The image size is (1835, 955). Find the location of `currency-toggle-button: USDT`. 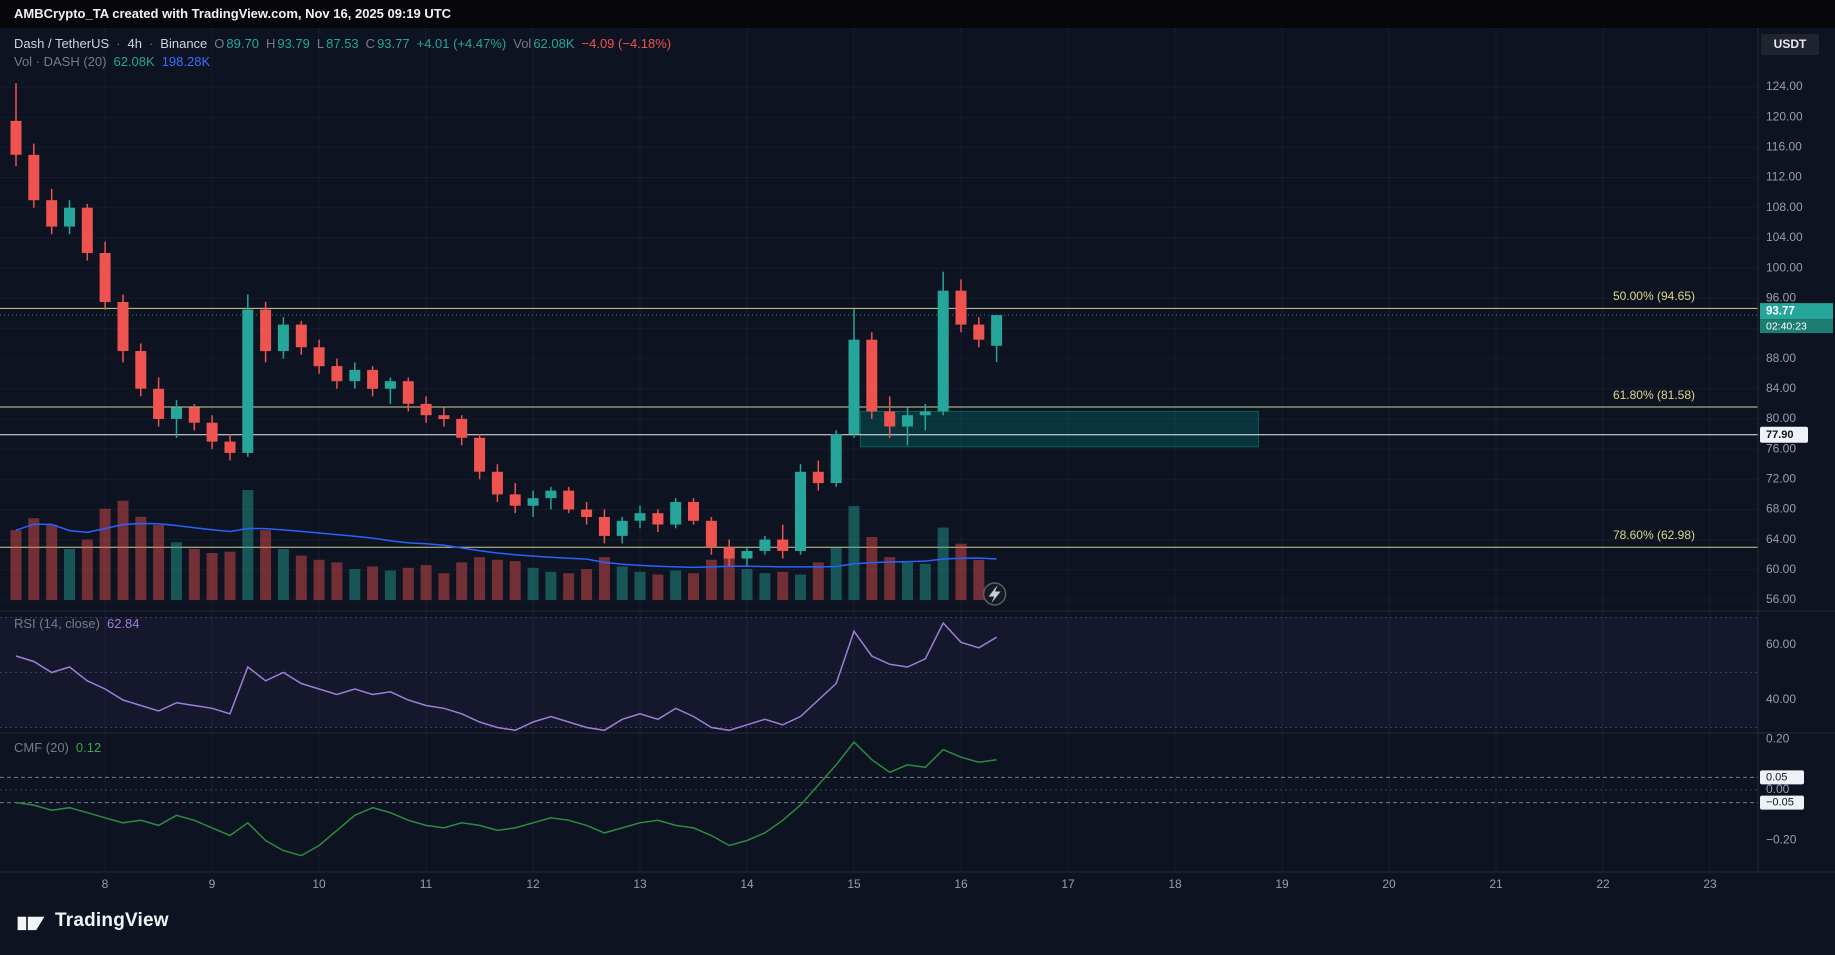

currency-toggle-button: USDT is located at coordinates (1790, 44).